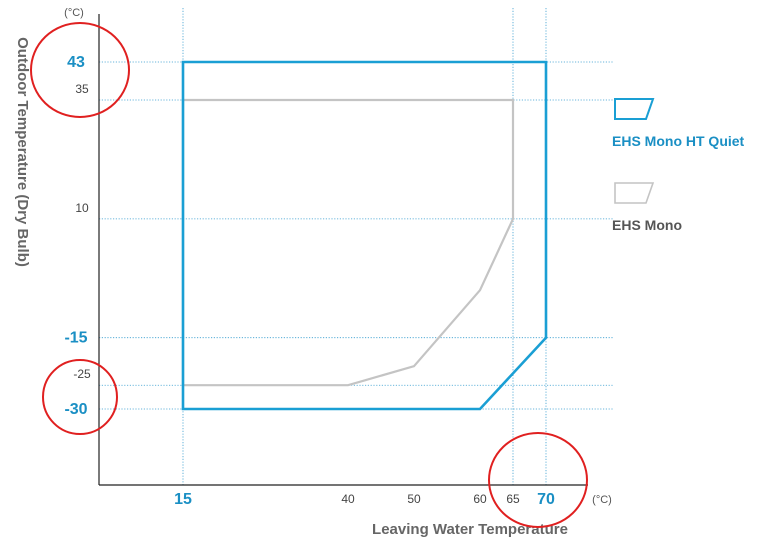  I want to click on x-tick-label: 65, so click(513, 499).